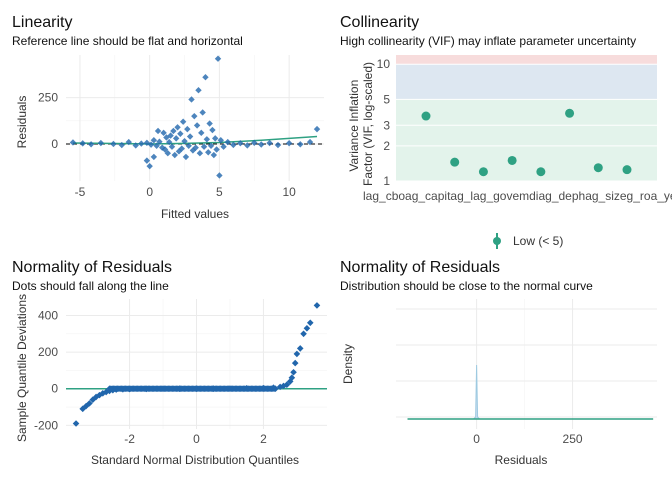 The height and width of the screenshot is (485, 672). I want to click on density-curve, so click(476, 392).